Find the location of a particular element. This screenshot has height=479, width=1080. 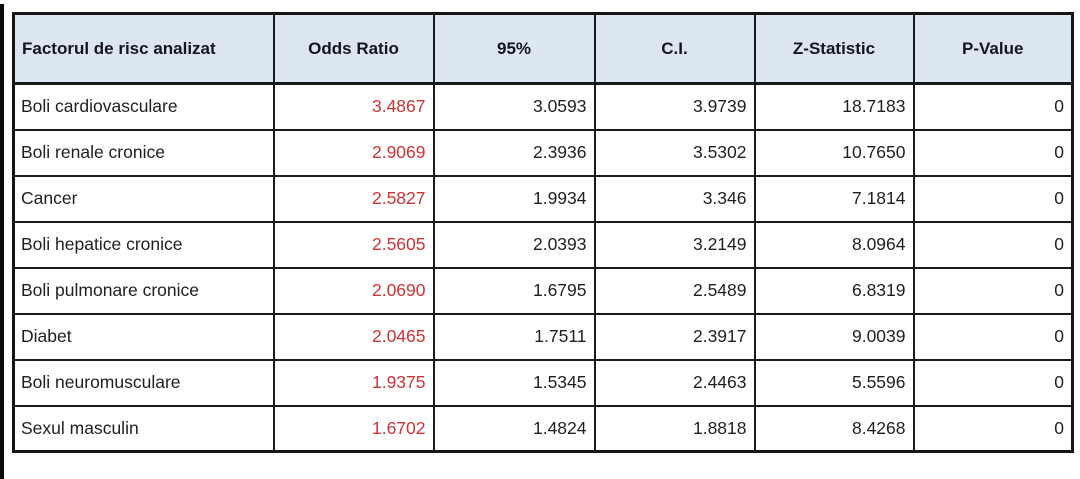

cell-ci-upper: 2.4463 is located at coordinates (674, 382).